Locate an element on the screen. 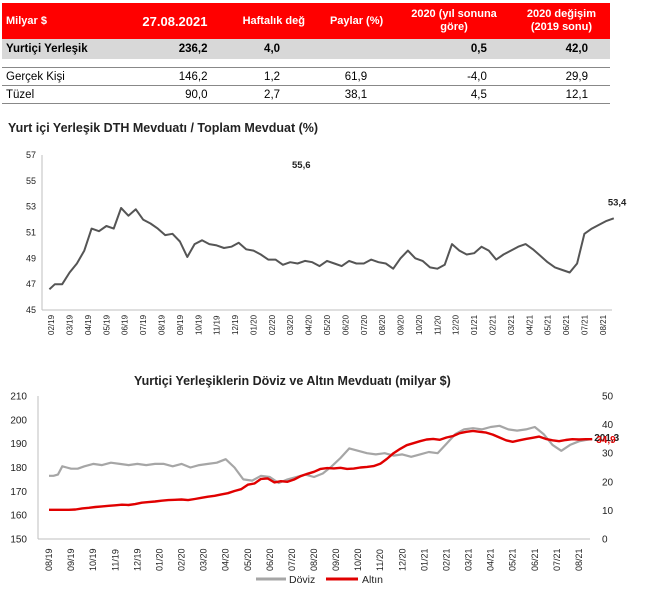 This screenshot has height=602, width=647. chart1-x-tick-label: 07/19 is located at coordinates (143, 324).